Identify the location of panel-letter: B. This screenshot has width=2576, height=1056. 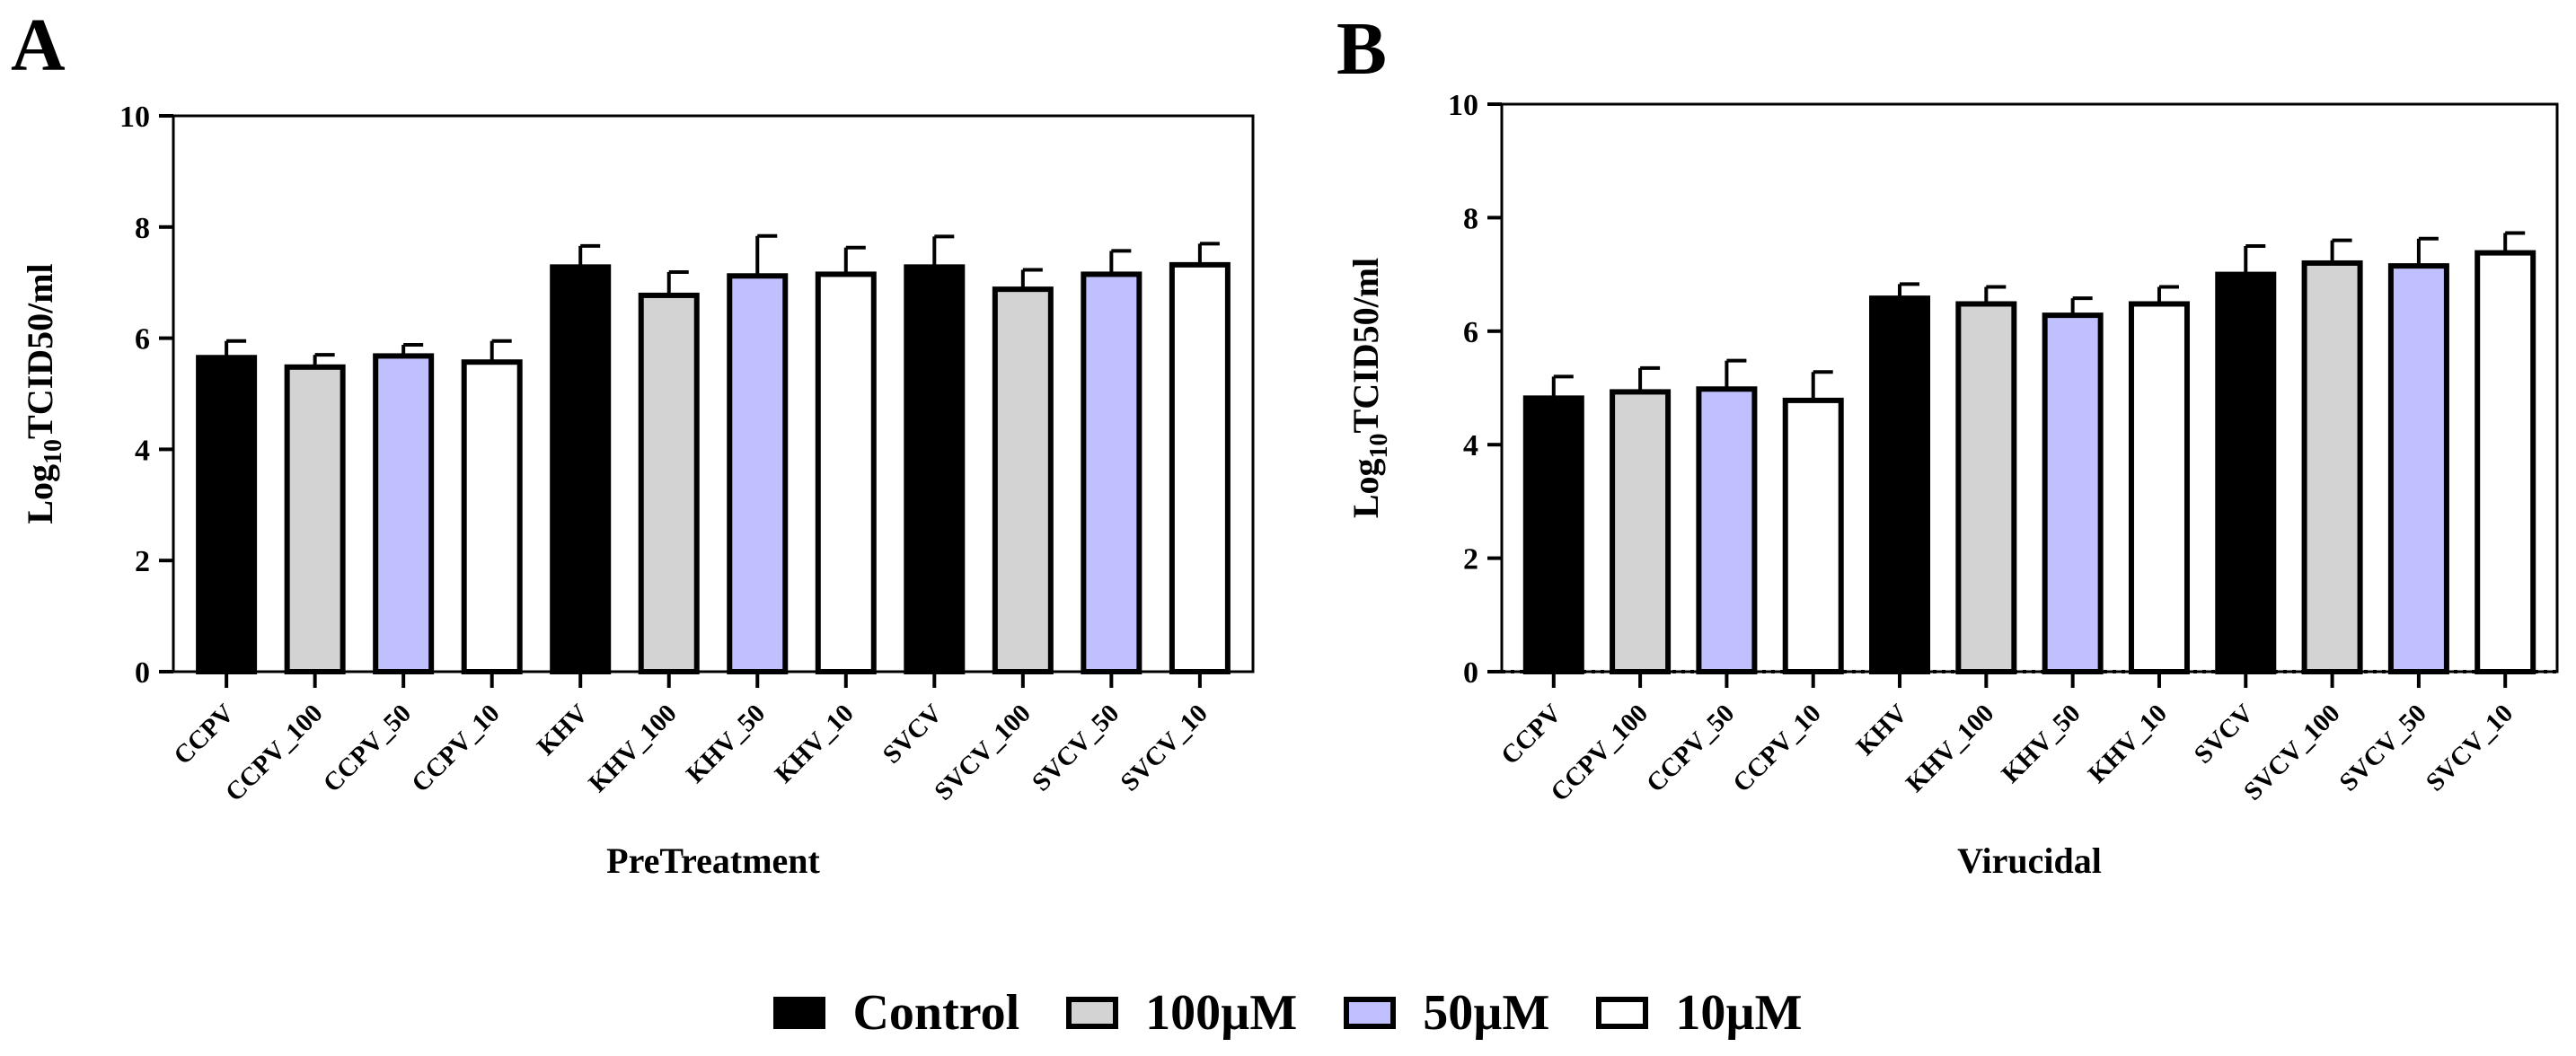
(1362, 49).